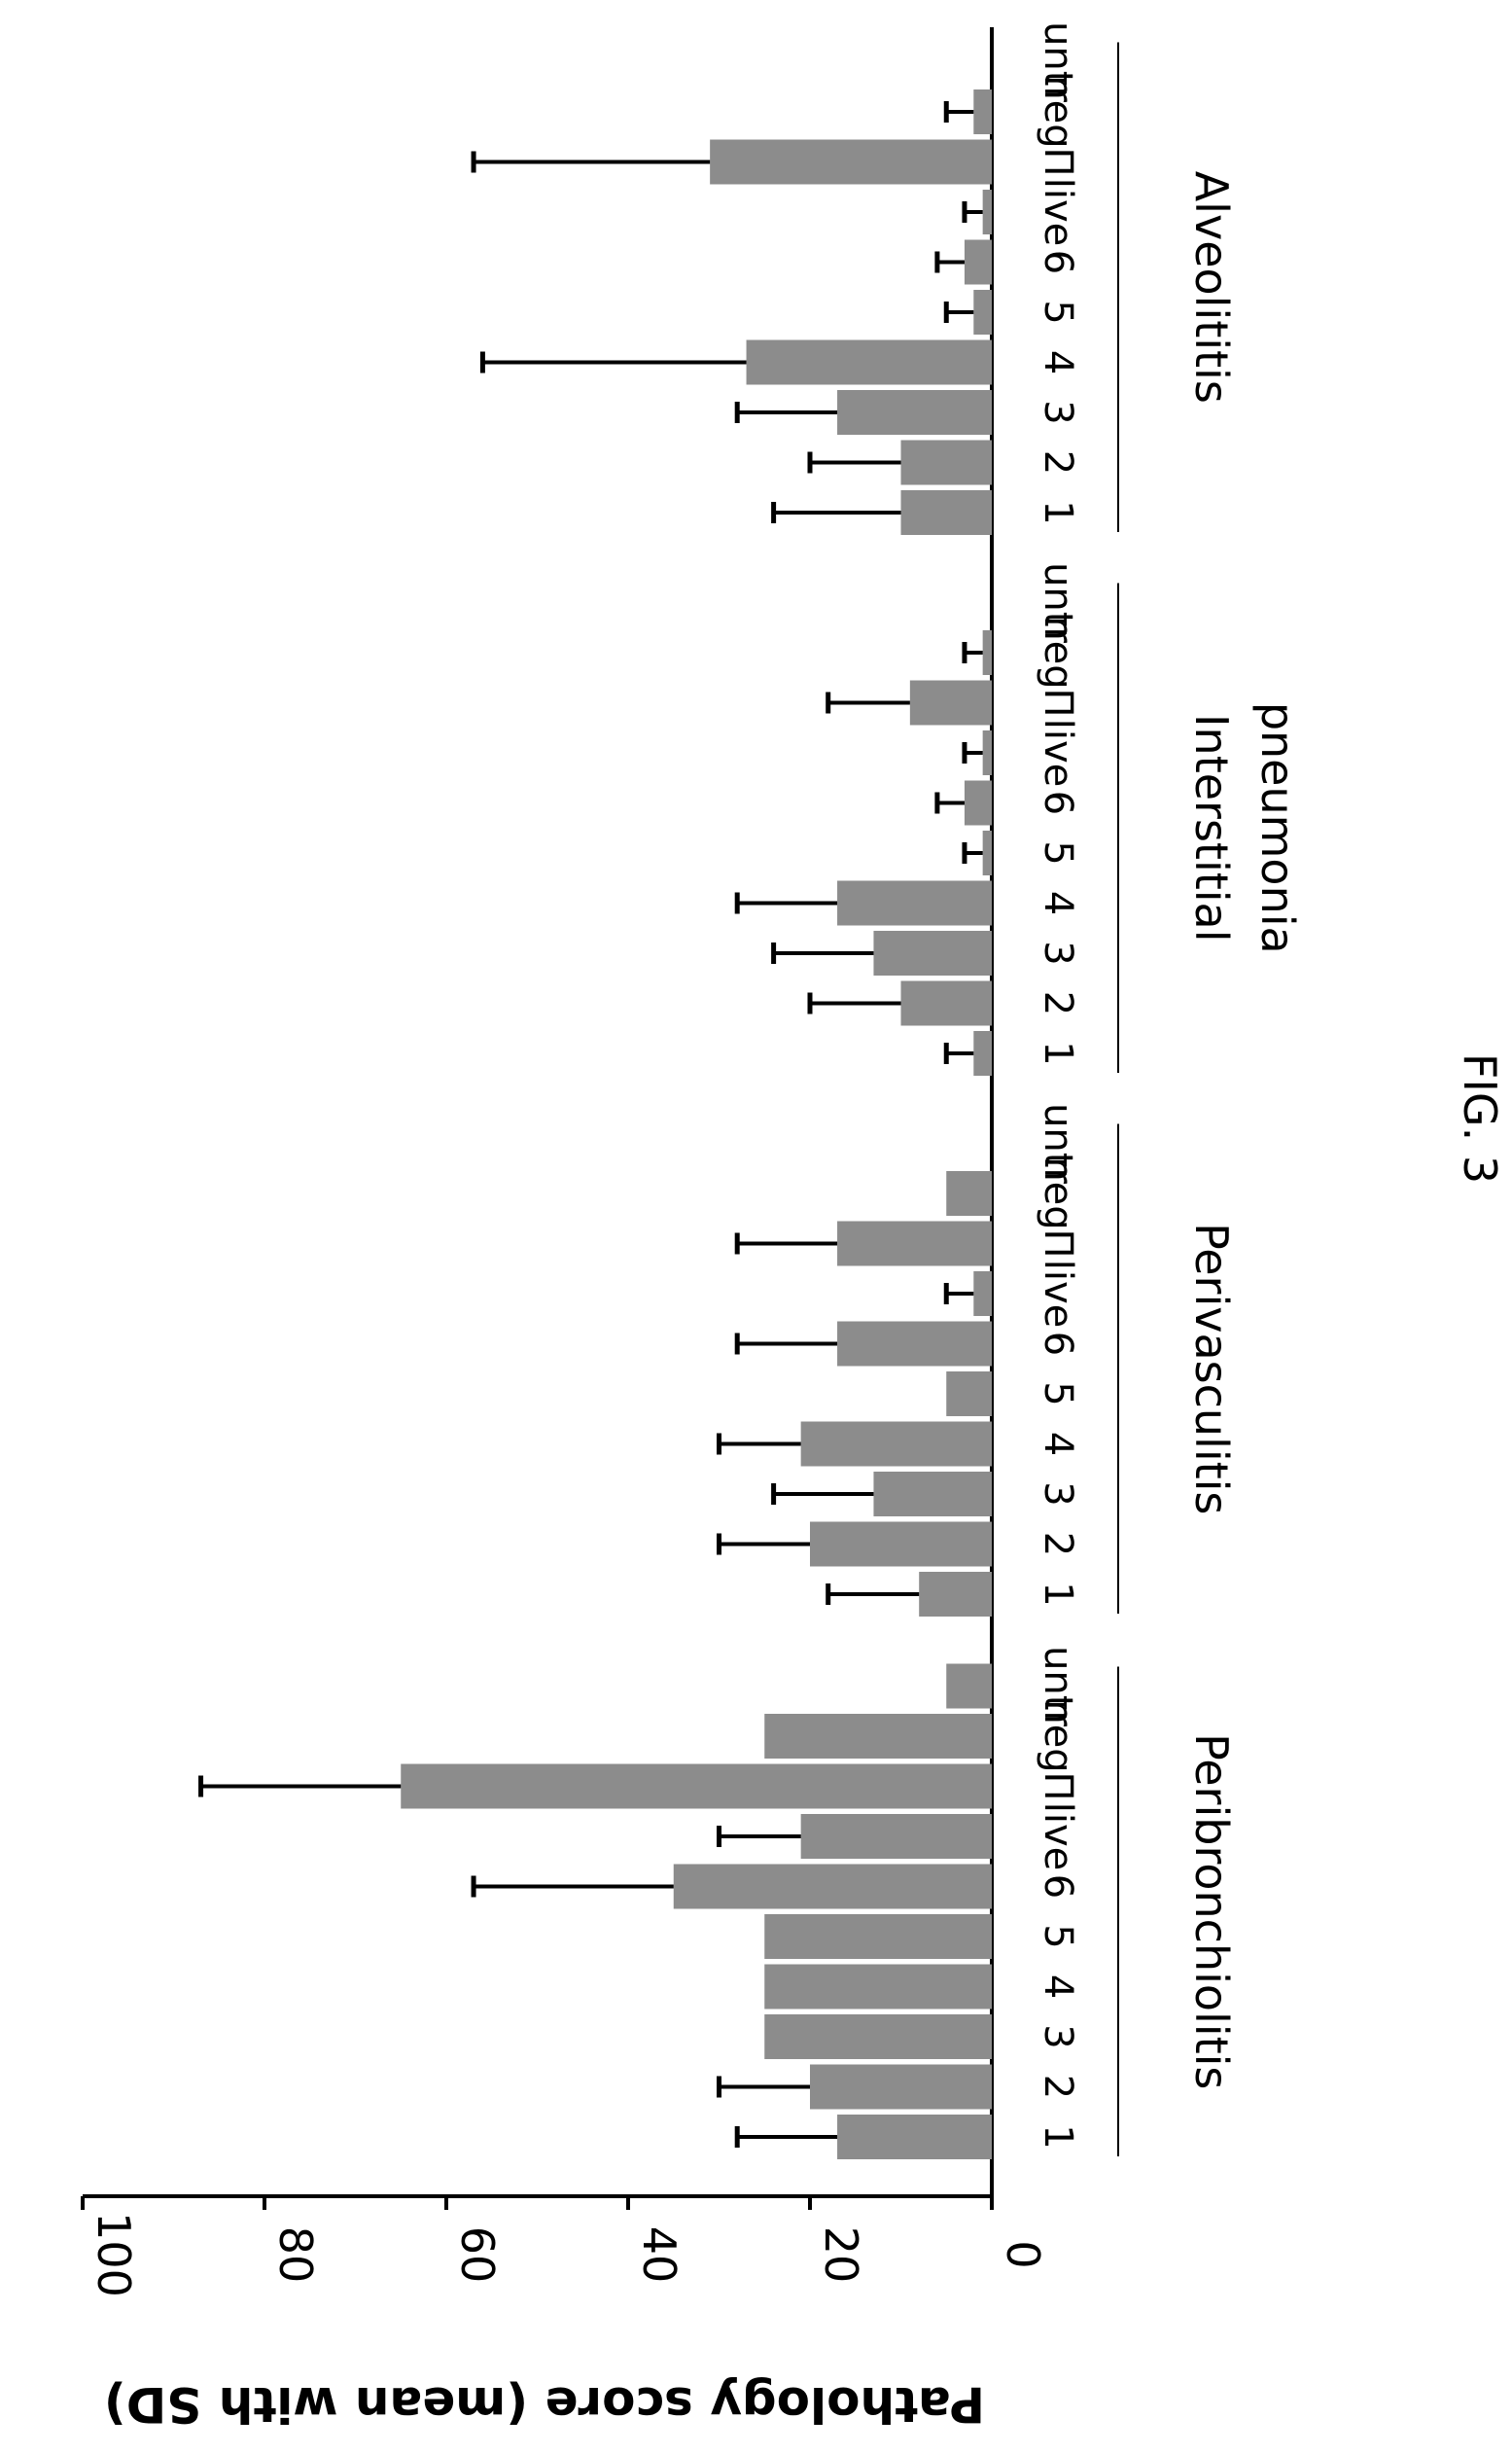  Describe the element at coordinates (1211, 1911) in the screenshot. I see `group-label: Peribronchiolitis` at that location.